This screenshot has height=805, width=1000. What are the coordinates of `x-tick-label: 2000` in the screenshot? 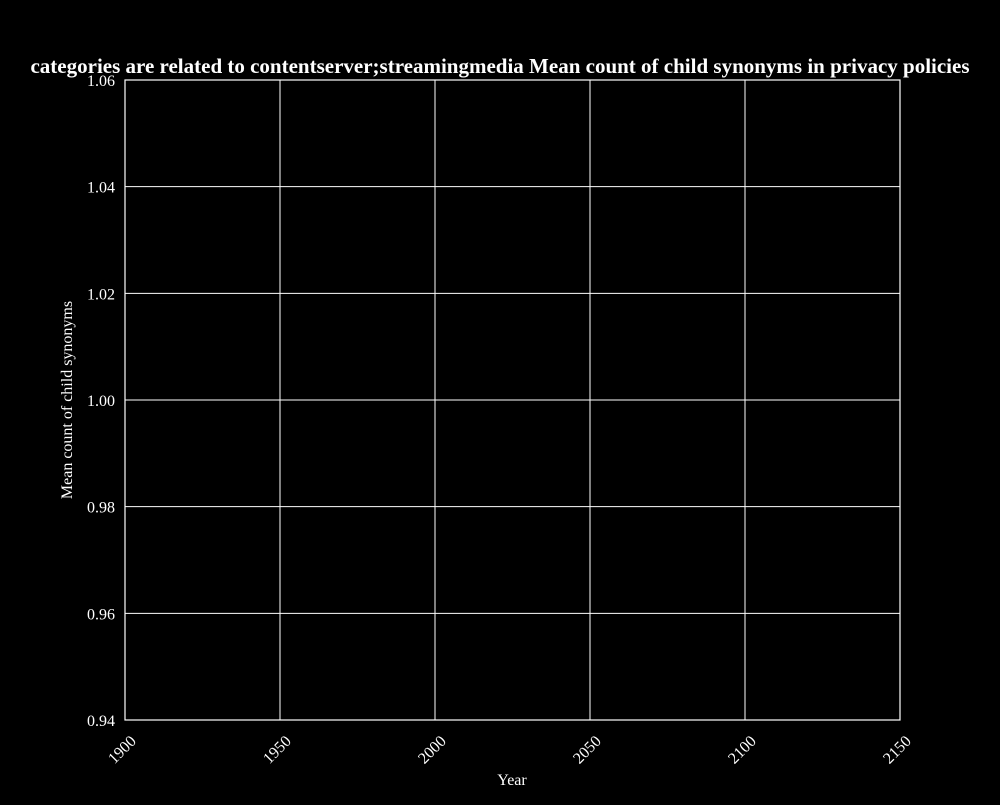 It's located at (432, 750).